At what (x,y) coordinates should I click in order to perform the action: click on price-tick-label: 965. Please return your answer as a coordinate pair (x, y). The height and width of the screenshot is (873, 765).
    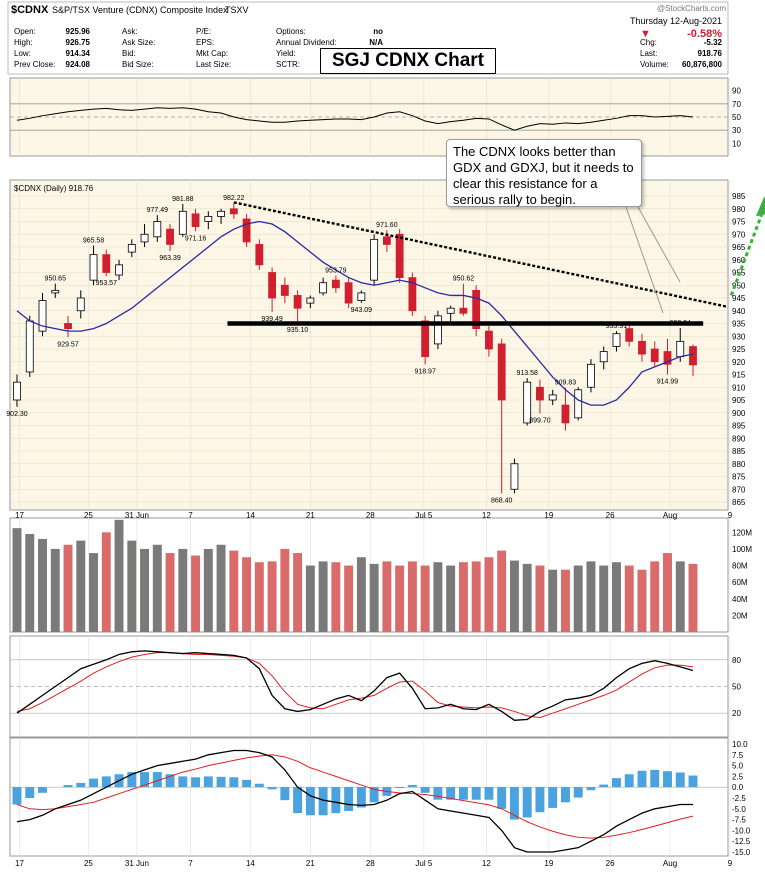
    Looking at the image, I should click on (739, 247).